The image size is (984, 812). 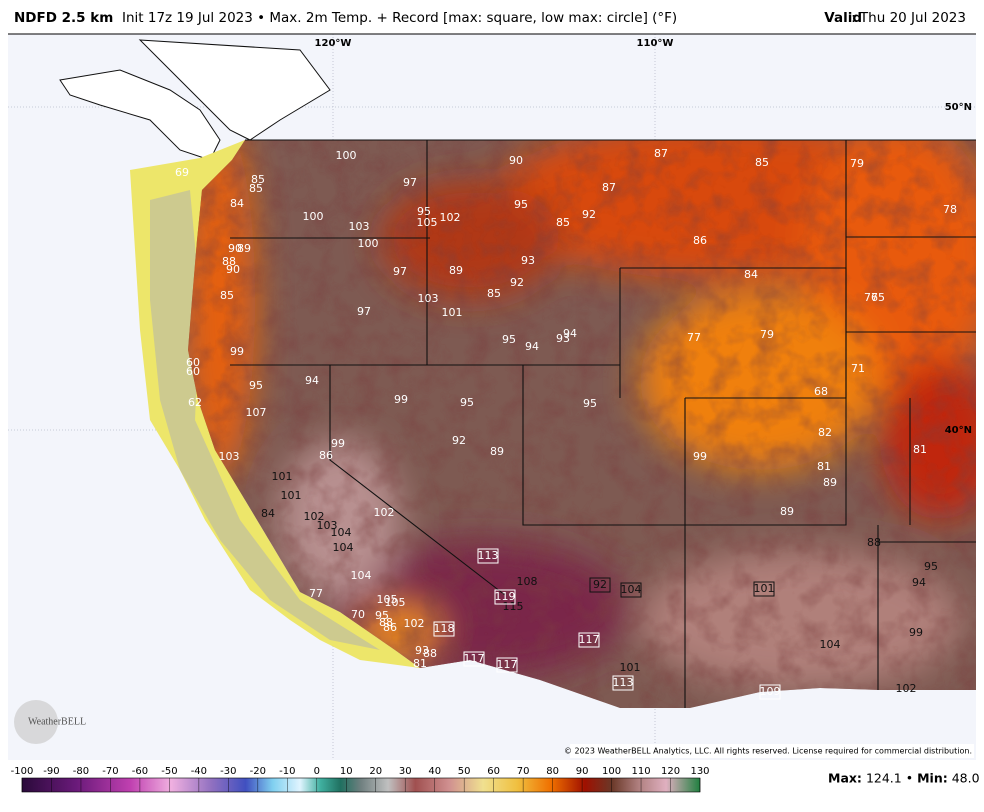 I want to click on colorbar-tick-label: 130, so click(x=699, y=771).